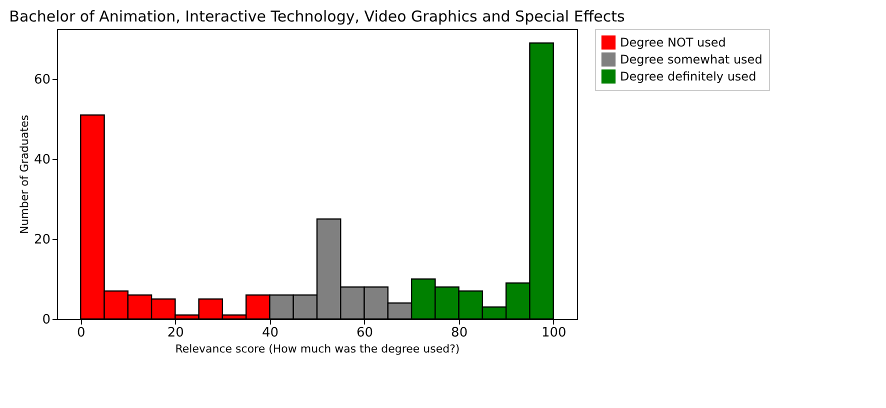 This screenshot has height=408, width=886. I want to click on y-tick-label: 20, so click(42, 240).